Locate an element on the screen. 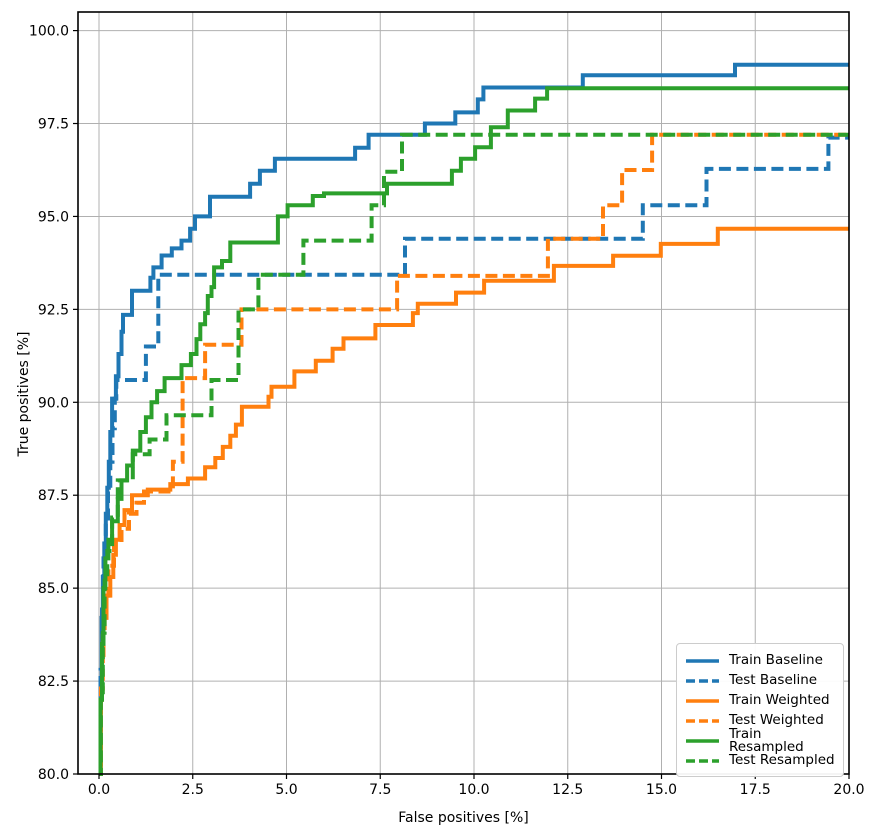 The width and height of the screenshot is (874, 833). legend-label: Test Baseline is located at coordinates (773, 680).